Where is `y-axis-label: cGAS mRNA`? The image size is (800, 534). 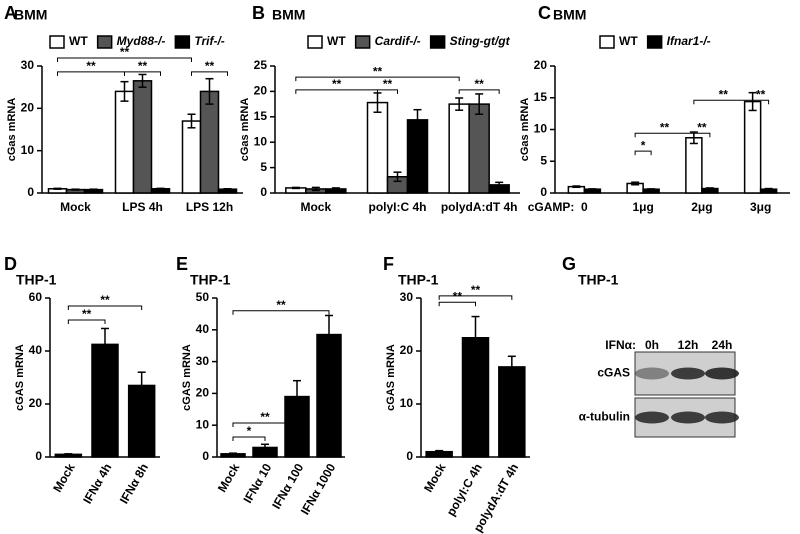
y-axis-label: cGAS mRNA is located at coordinates (391, 377).